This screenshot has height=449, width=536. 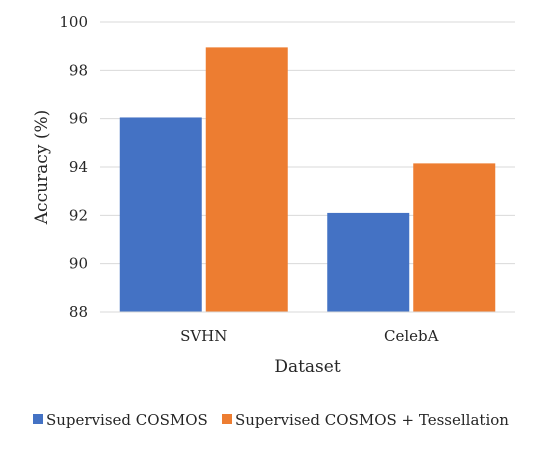 I want to click on y-tick-label: 98, so click(x=78, y=70).